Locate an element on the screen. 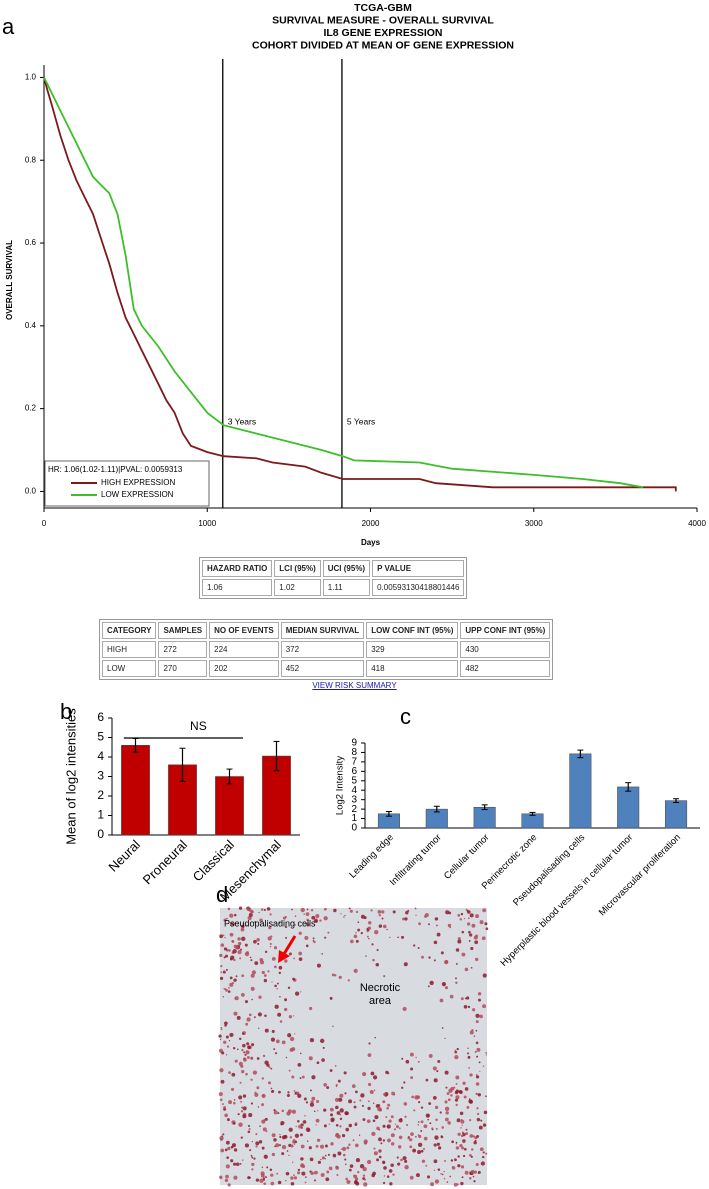 The width and height of the screenshot is (709, 1189). y-tick-label: 1 is located at coordinates (354, 818).